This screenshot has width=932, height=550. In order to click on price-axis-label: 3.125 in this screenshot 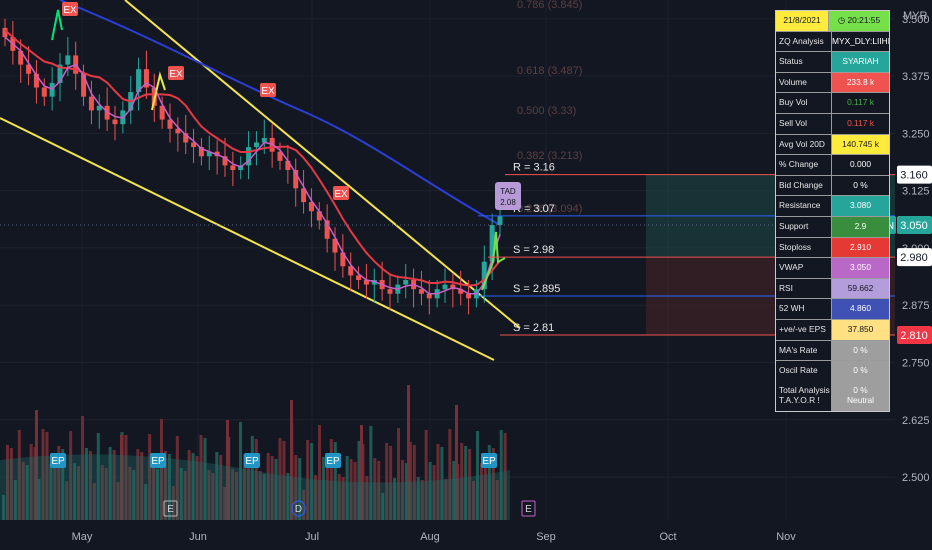, I will do `click(916, 192)`.